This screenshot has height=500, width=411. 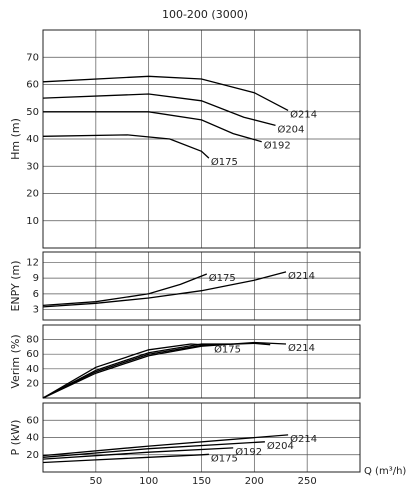 I want to click on y-tick-label: 70, so click(x=32, y=57).